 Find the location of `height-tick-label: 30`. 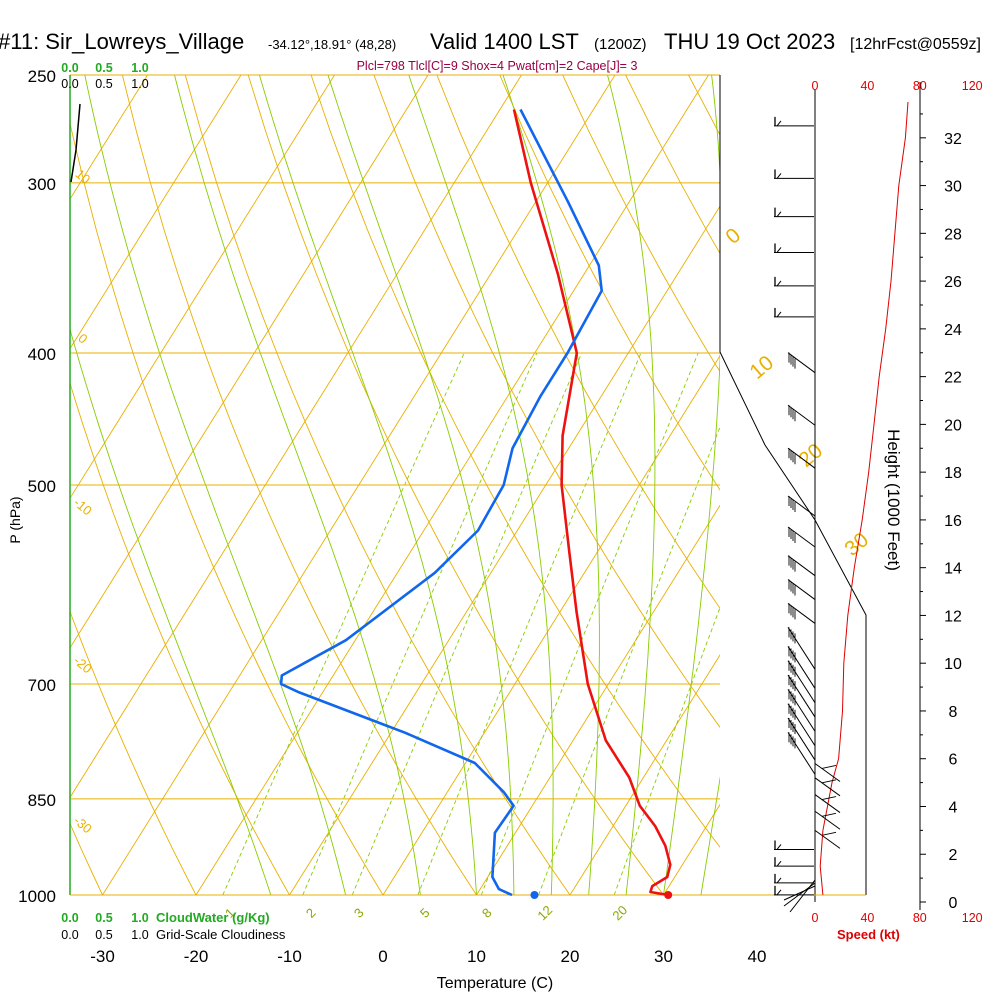

height-tick-label: 30 is located at coordinates (953, 187).